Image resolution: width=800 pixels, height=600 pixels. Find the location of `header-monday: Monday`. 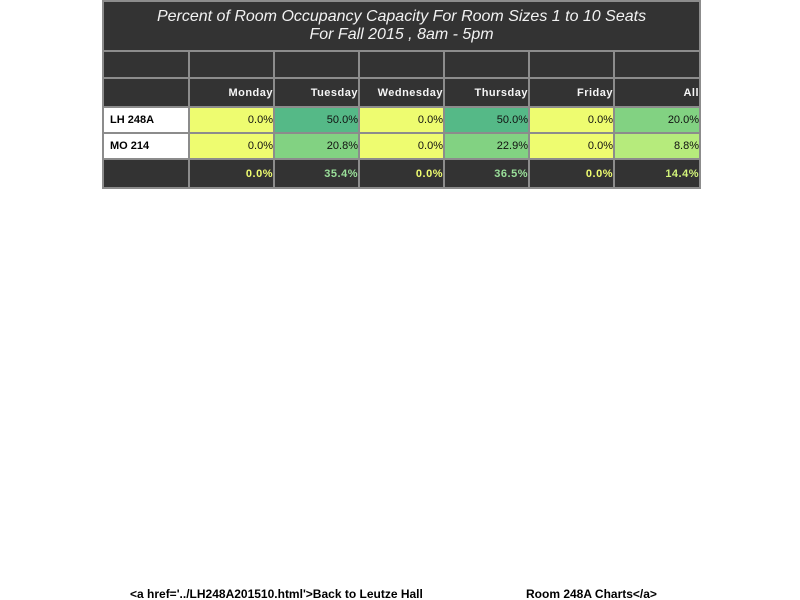

header-monday: Monday is located at coordinates (231, 92).